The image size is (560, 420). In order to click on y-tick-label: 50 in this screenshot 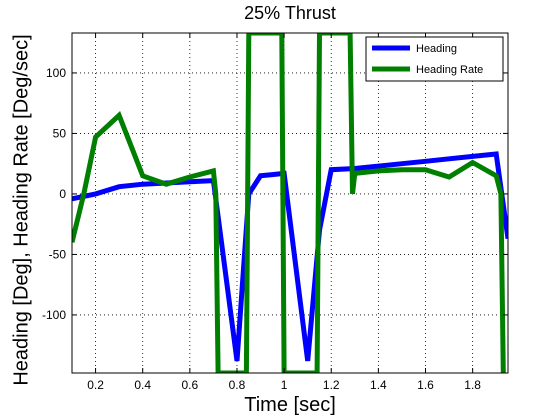, I will do `click(60, 133)`.